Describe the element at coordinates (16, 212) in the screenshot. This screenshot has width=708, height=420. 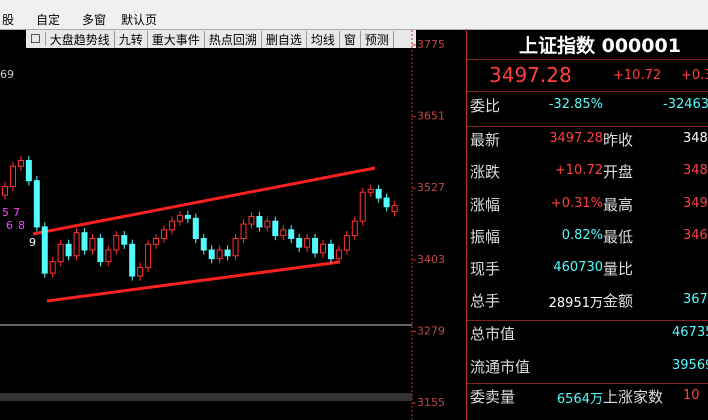
I see `annotation: 7` at that location.